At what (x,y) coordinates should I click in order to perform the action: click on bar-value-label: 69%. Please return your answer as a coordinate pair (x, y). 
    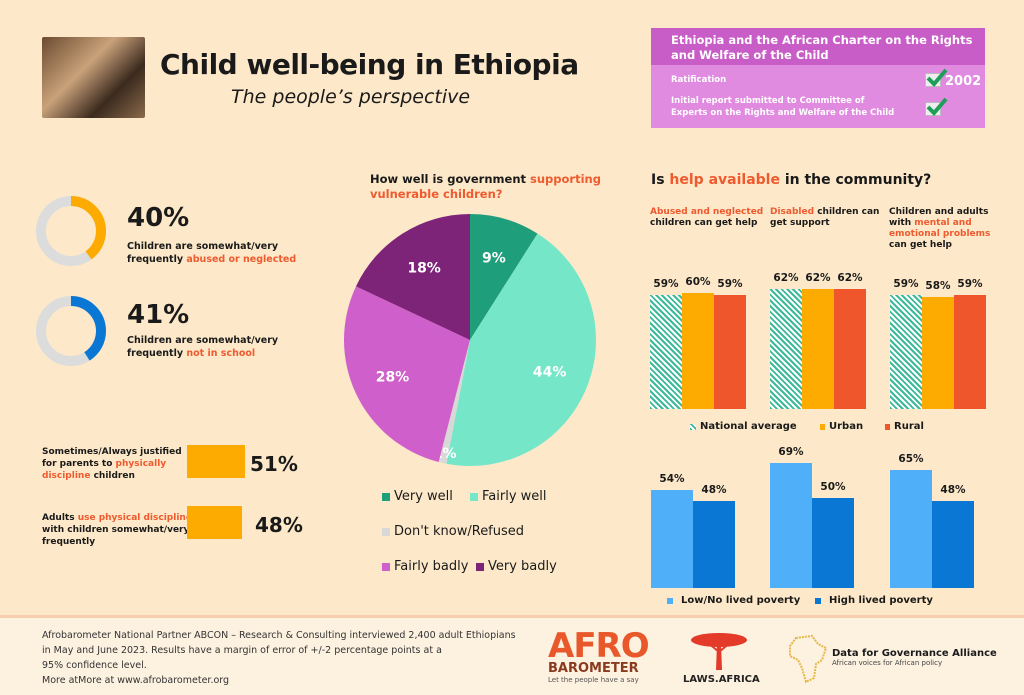
    Looking at the image, I should click on (791, 452).